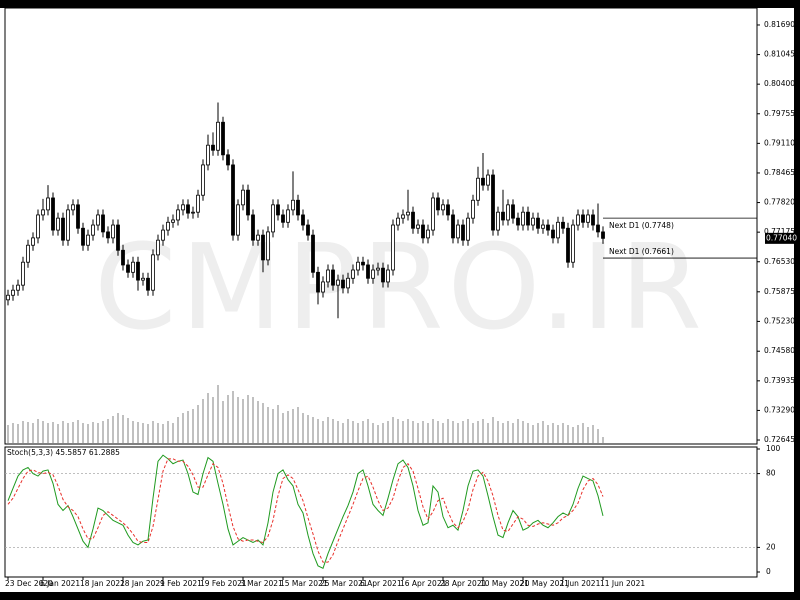 Image resolution: width=800 pixels, height=600 pixels. I want to click on annotation-label: Next D1 (0.7748), so click(641, 225).